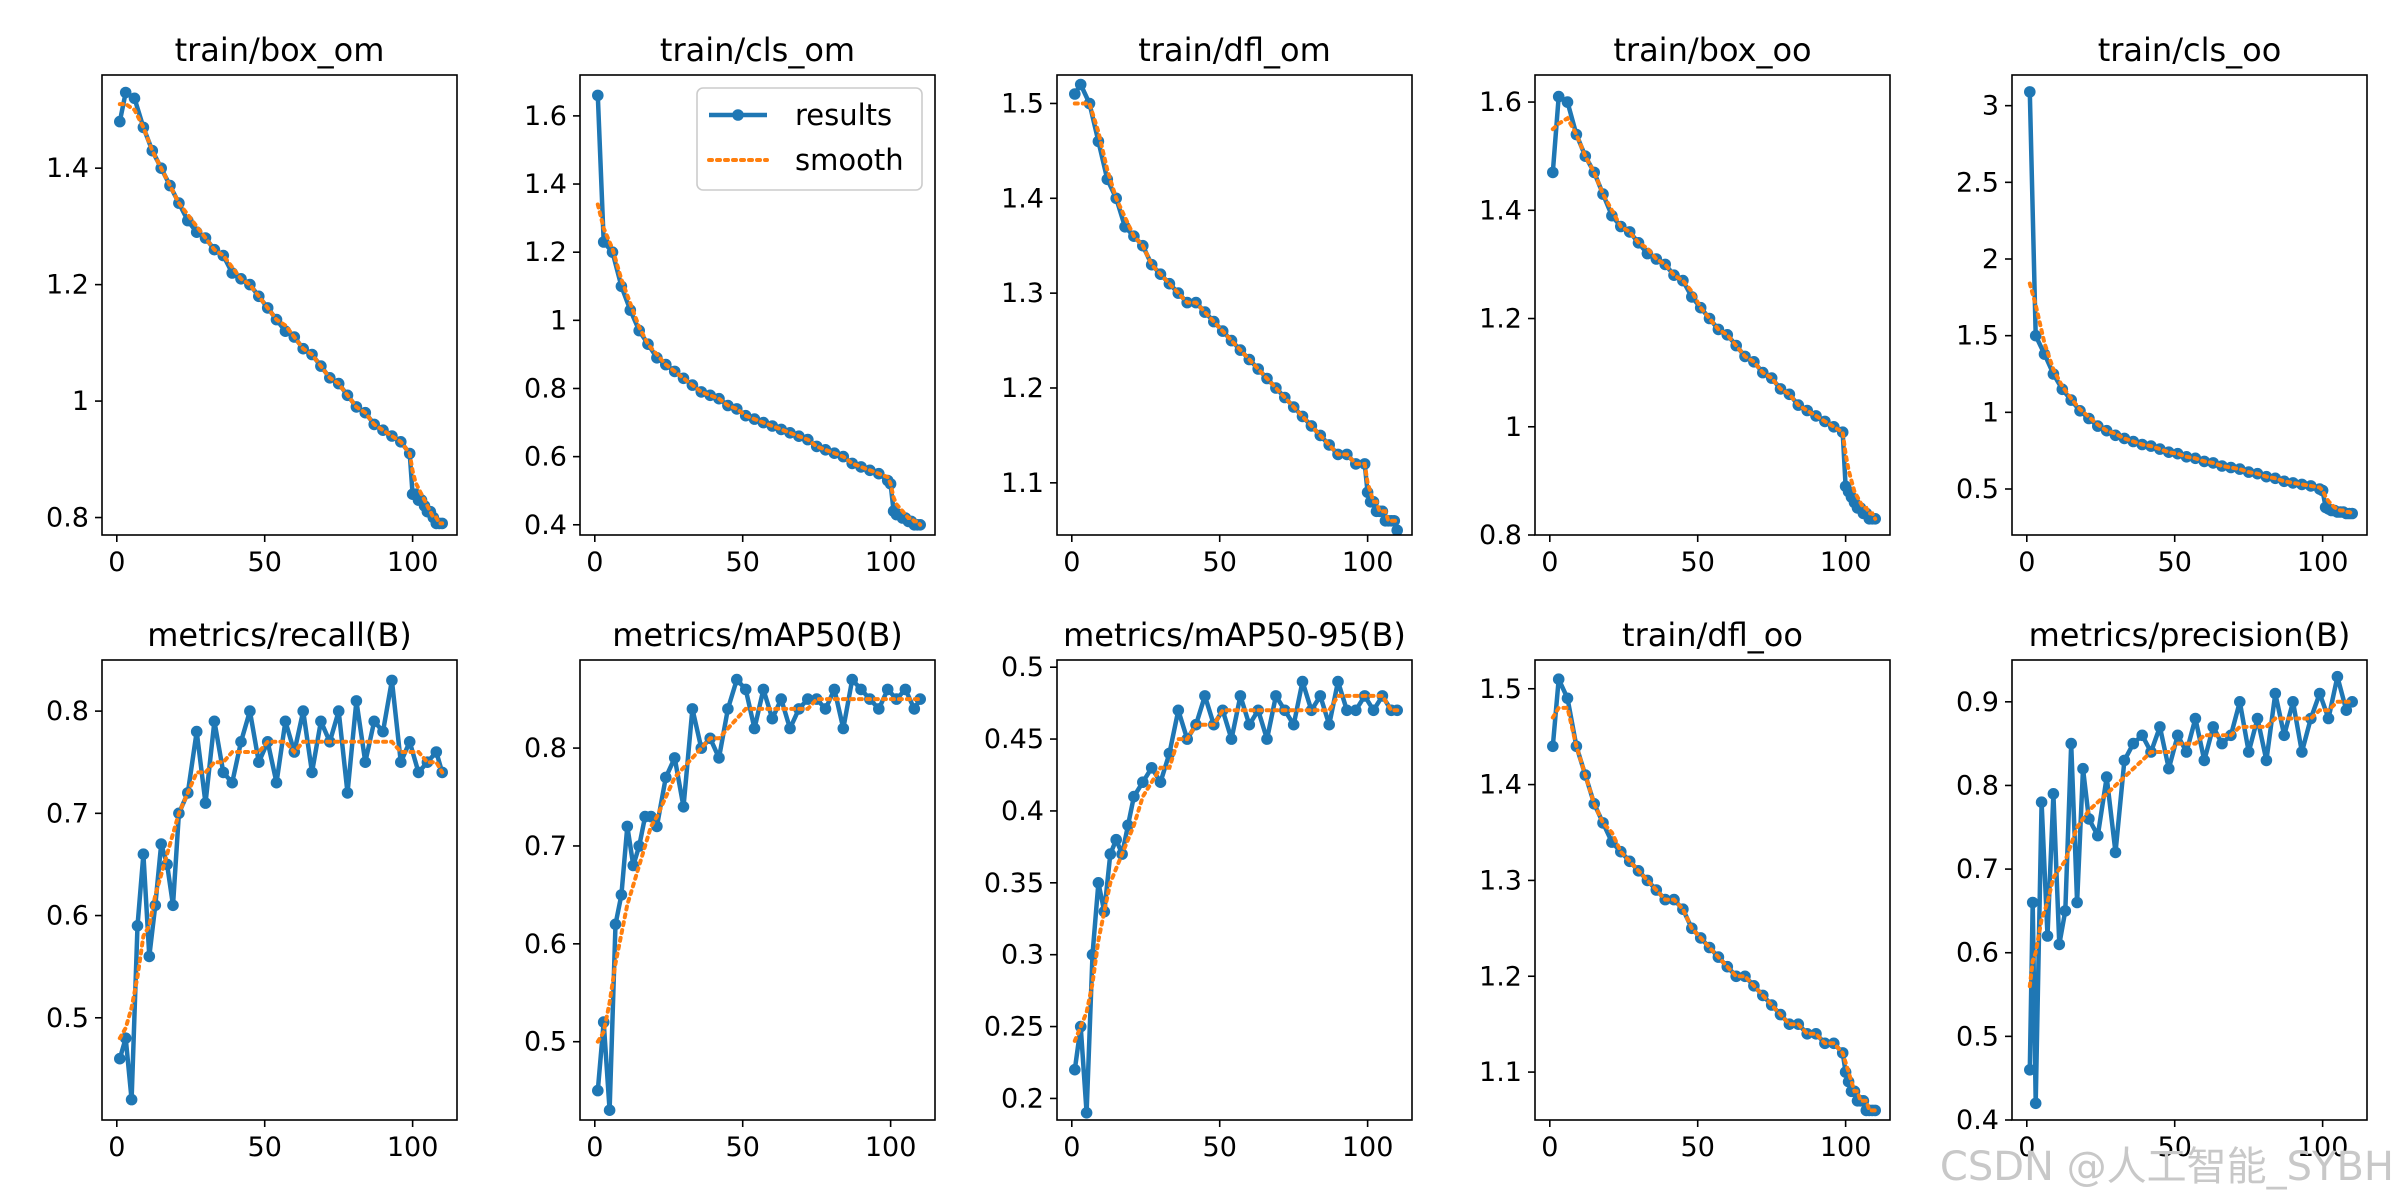 Image resolution: width=2400 pixels, height=1200 pixels. What do you see at coordinates (1977, 182) in the screenshot?
I see `y-tick-label: 2.5` at bounding box center [1977, 182].